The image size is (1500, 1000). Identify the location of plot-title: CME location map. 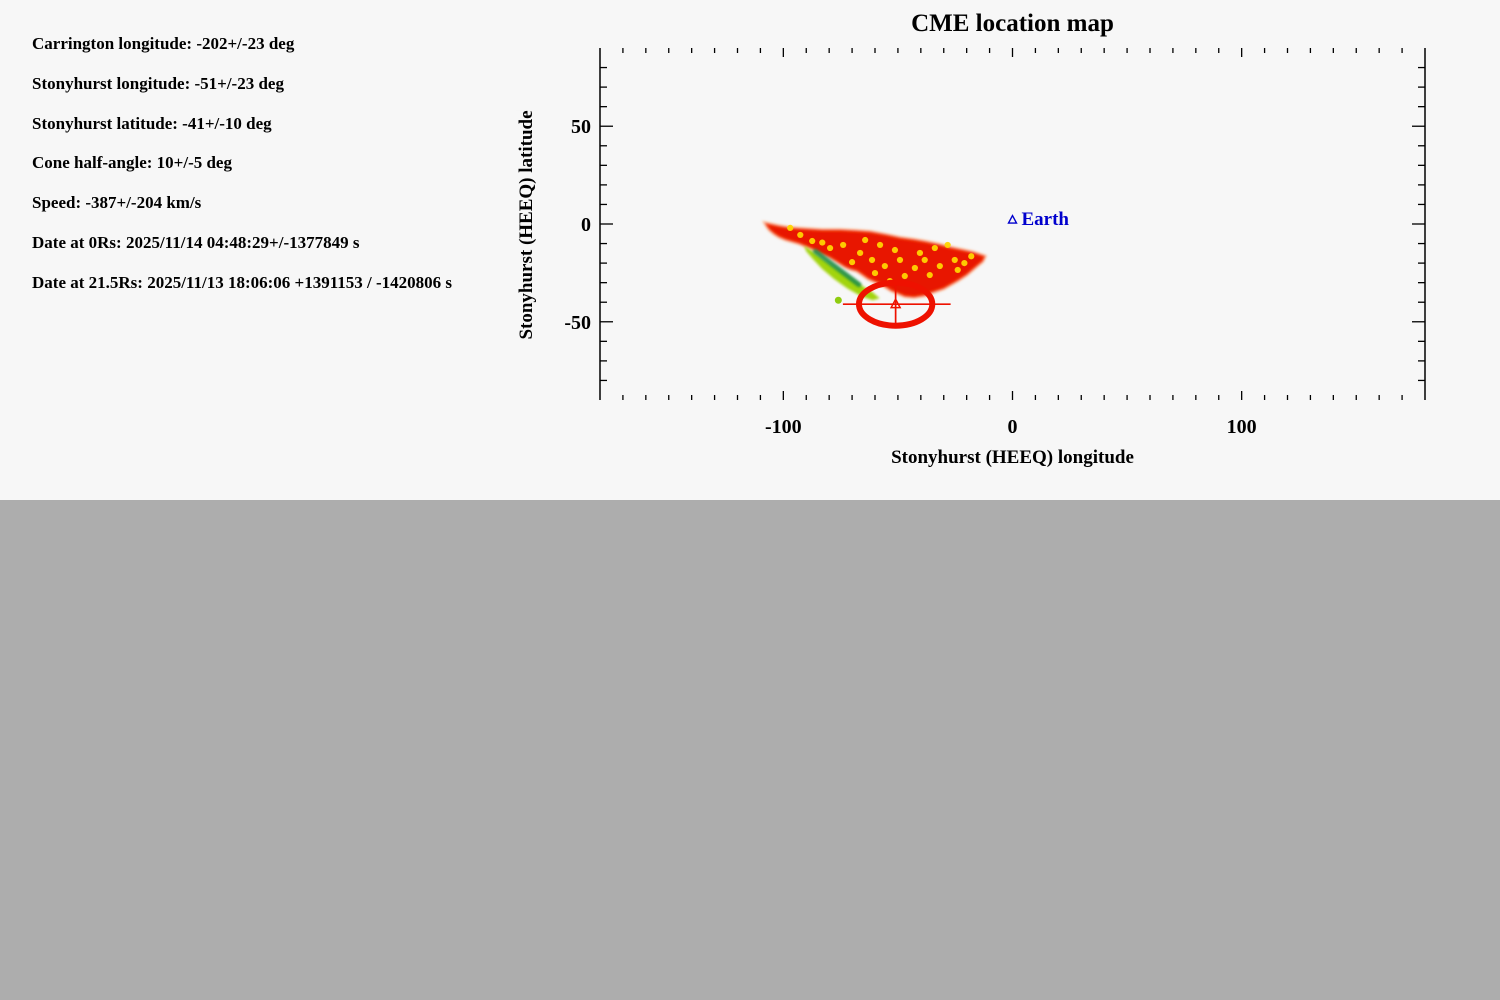
(1012, 23).